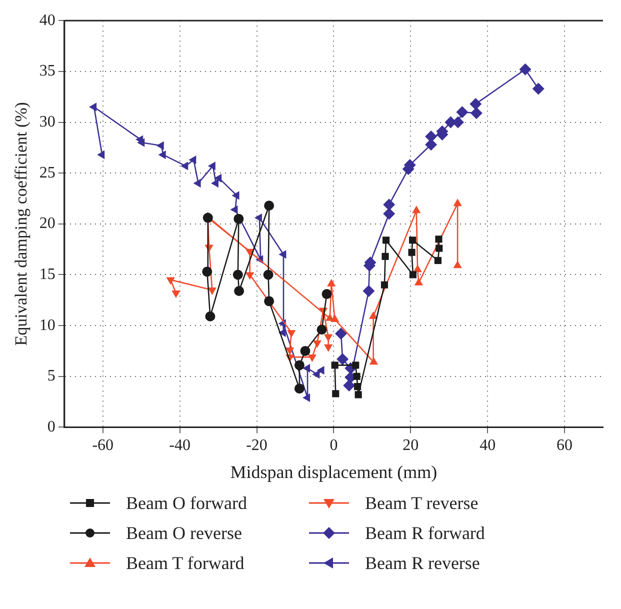 The height and width of the screenshot is (609, 621). Describe the element at coordinates (184, 533) in the screenshot. I see `legend-label: Beam O reverse` at that location.